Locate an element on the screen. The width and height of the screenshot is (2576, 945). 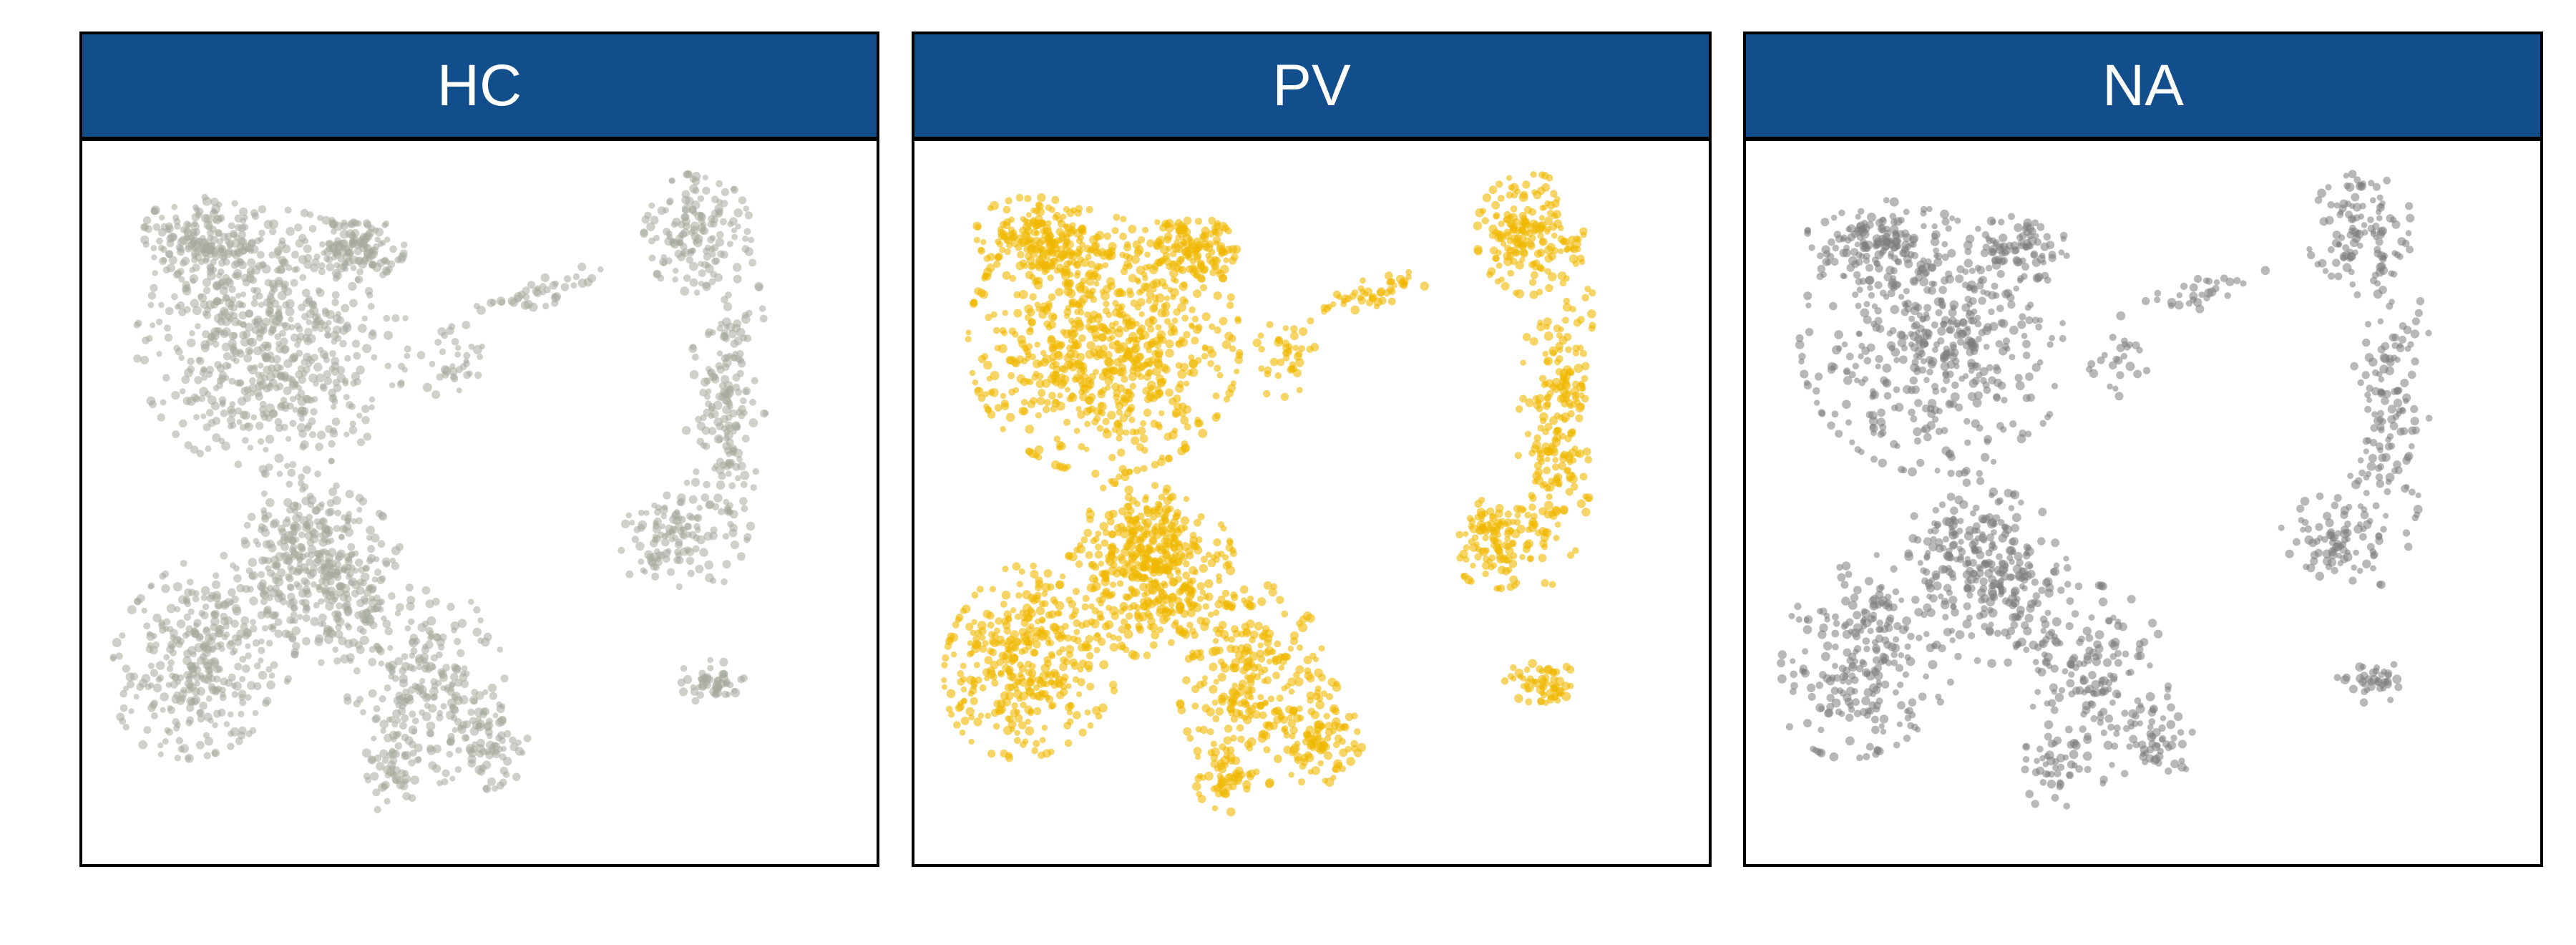
scatter-point-pv-1928 is located at coordinates (1162, 522).